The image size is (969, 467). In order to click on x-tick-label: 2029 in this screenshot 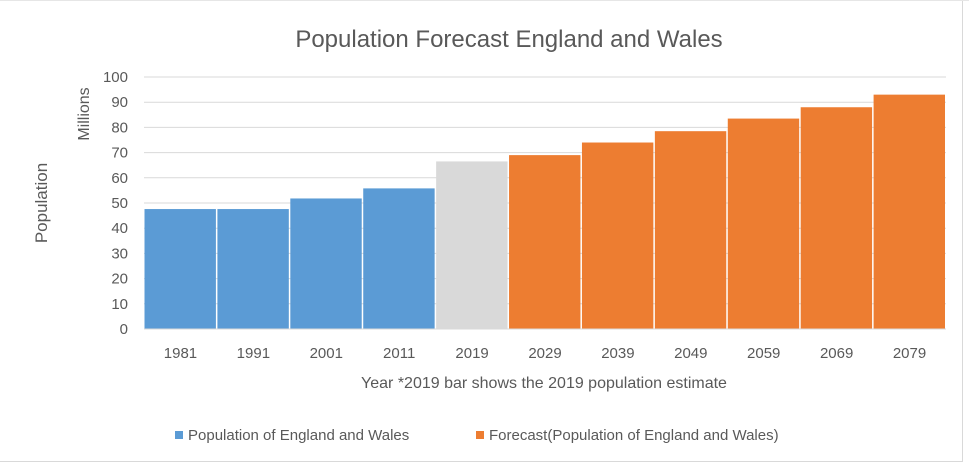, I will do `click(544, 353)`.